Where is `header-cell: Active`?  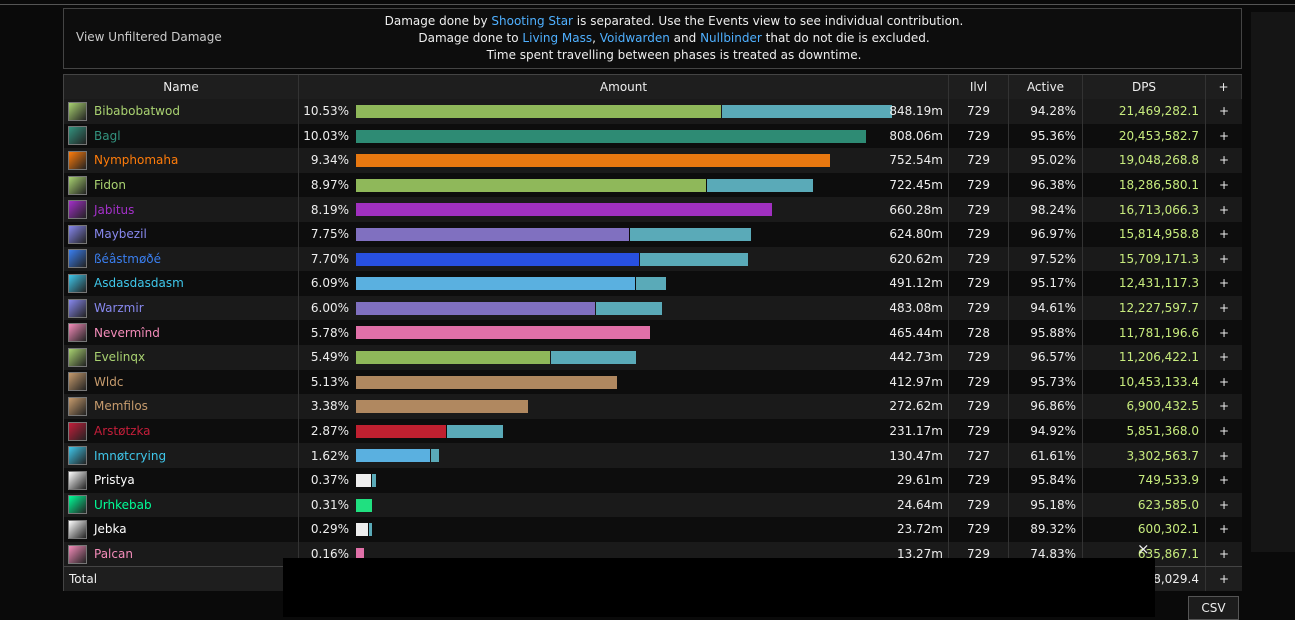 header-cell: Active is located at coordinates (1046, 87).